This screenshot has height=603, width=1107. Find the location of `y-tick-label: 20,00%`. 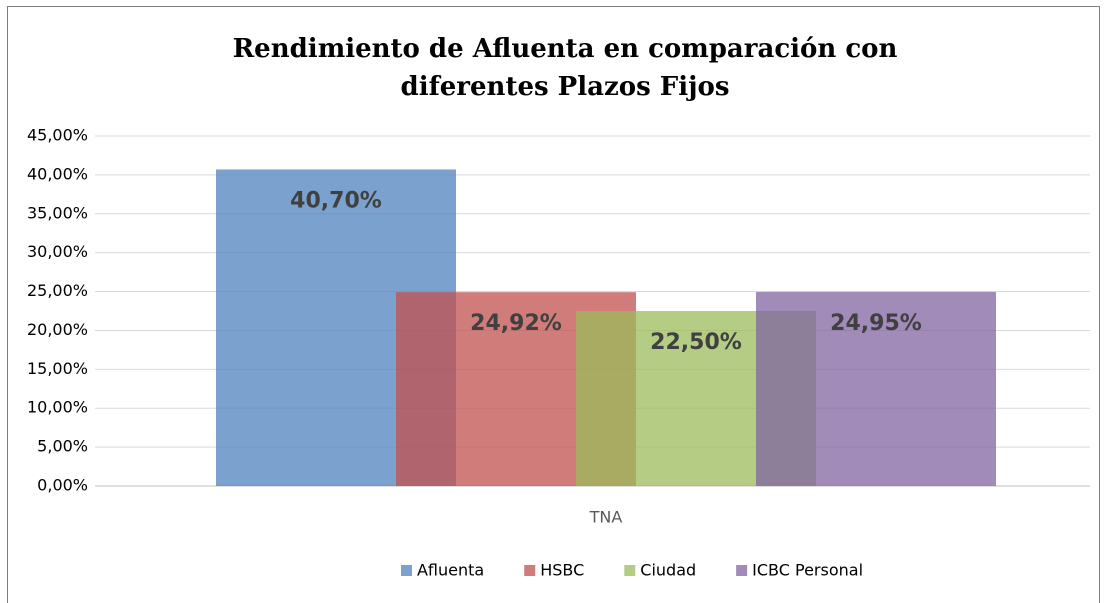

y-tick-label: 20,00% is located at coordinates (57, 329).